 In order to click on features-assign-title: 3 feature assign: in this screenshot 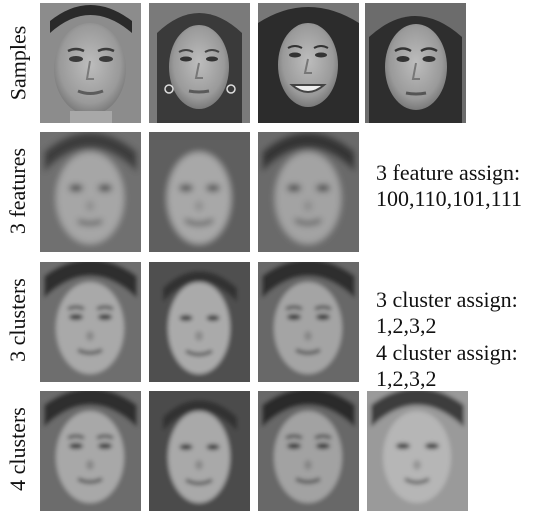, I will do `click(448, 172)`.